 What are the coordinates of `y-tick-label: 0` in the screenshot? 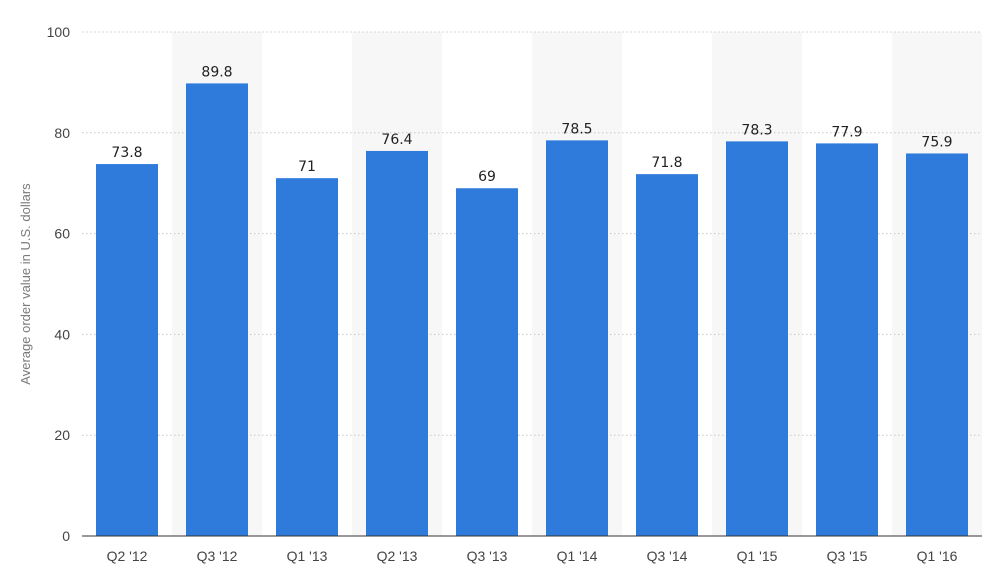 It's located at (66, 536).